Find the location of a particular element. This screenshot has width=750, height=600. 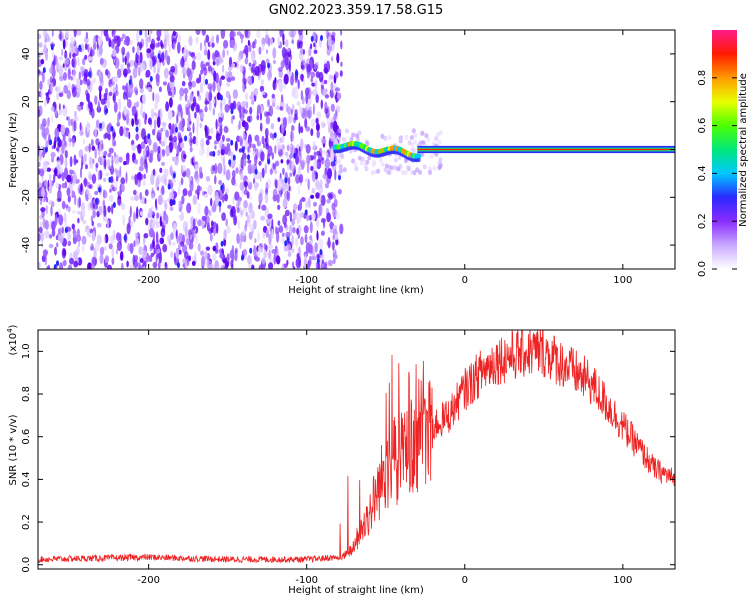

signal-band-core is located at coordinates (546, 149).